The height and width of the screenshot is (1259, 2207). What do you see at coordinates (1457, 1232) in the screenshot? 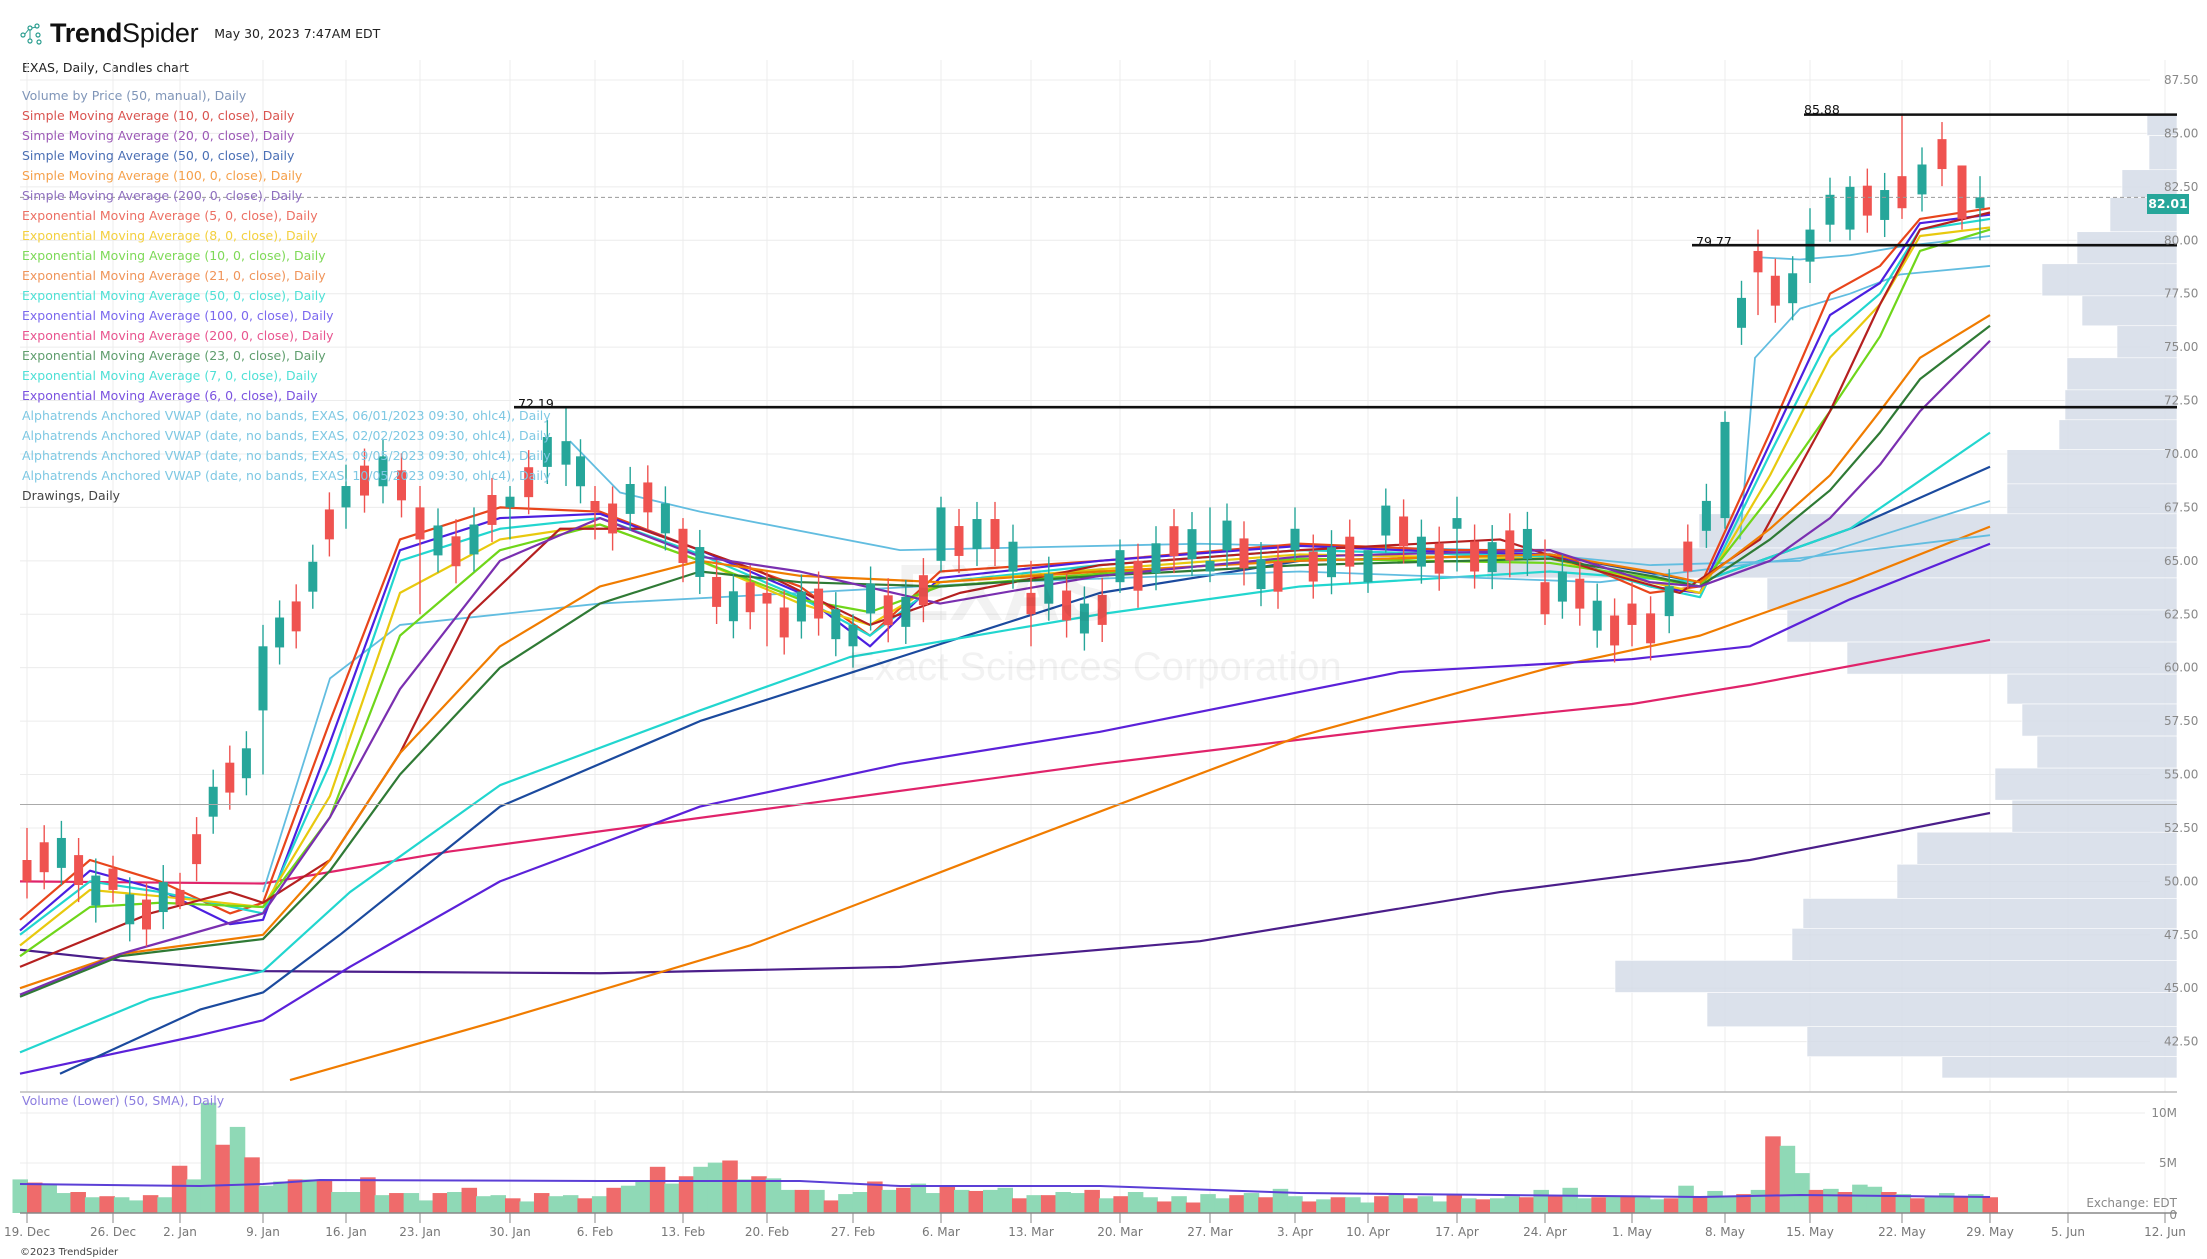
I see `x-axis-tick: 17. Apr` at bounding box center [1457, 1232].